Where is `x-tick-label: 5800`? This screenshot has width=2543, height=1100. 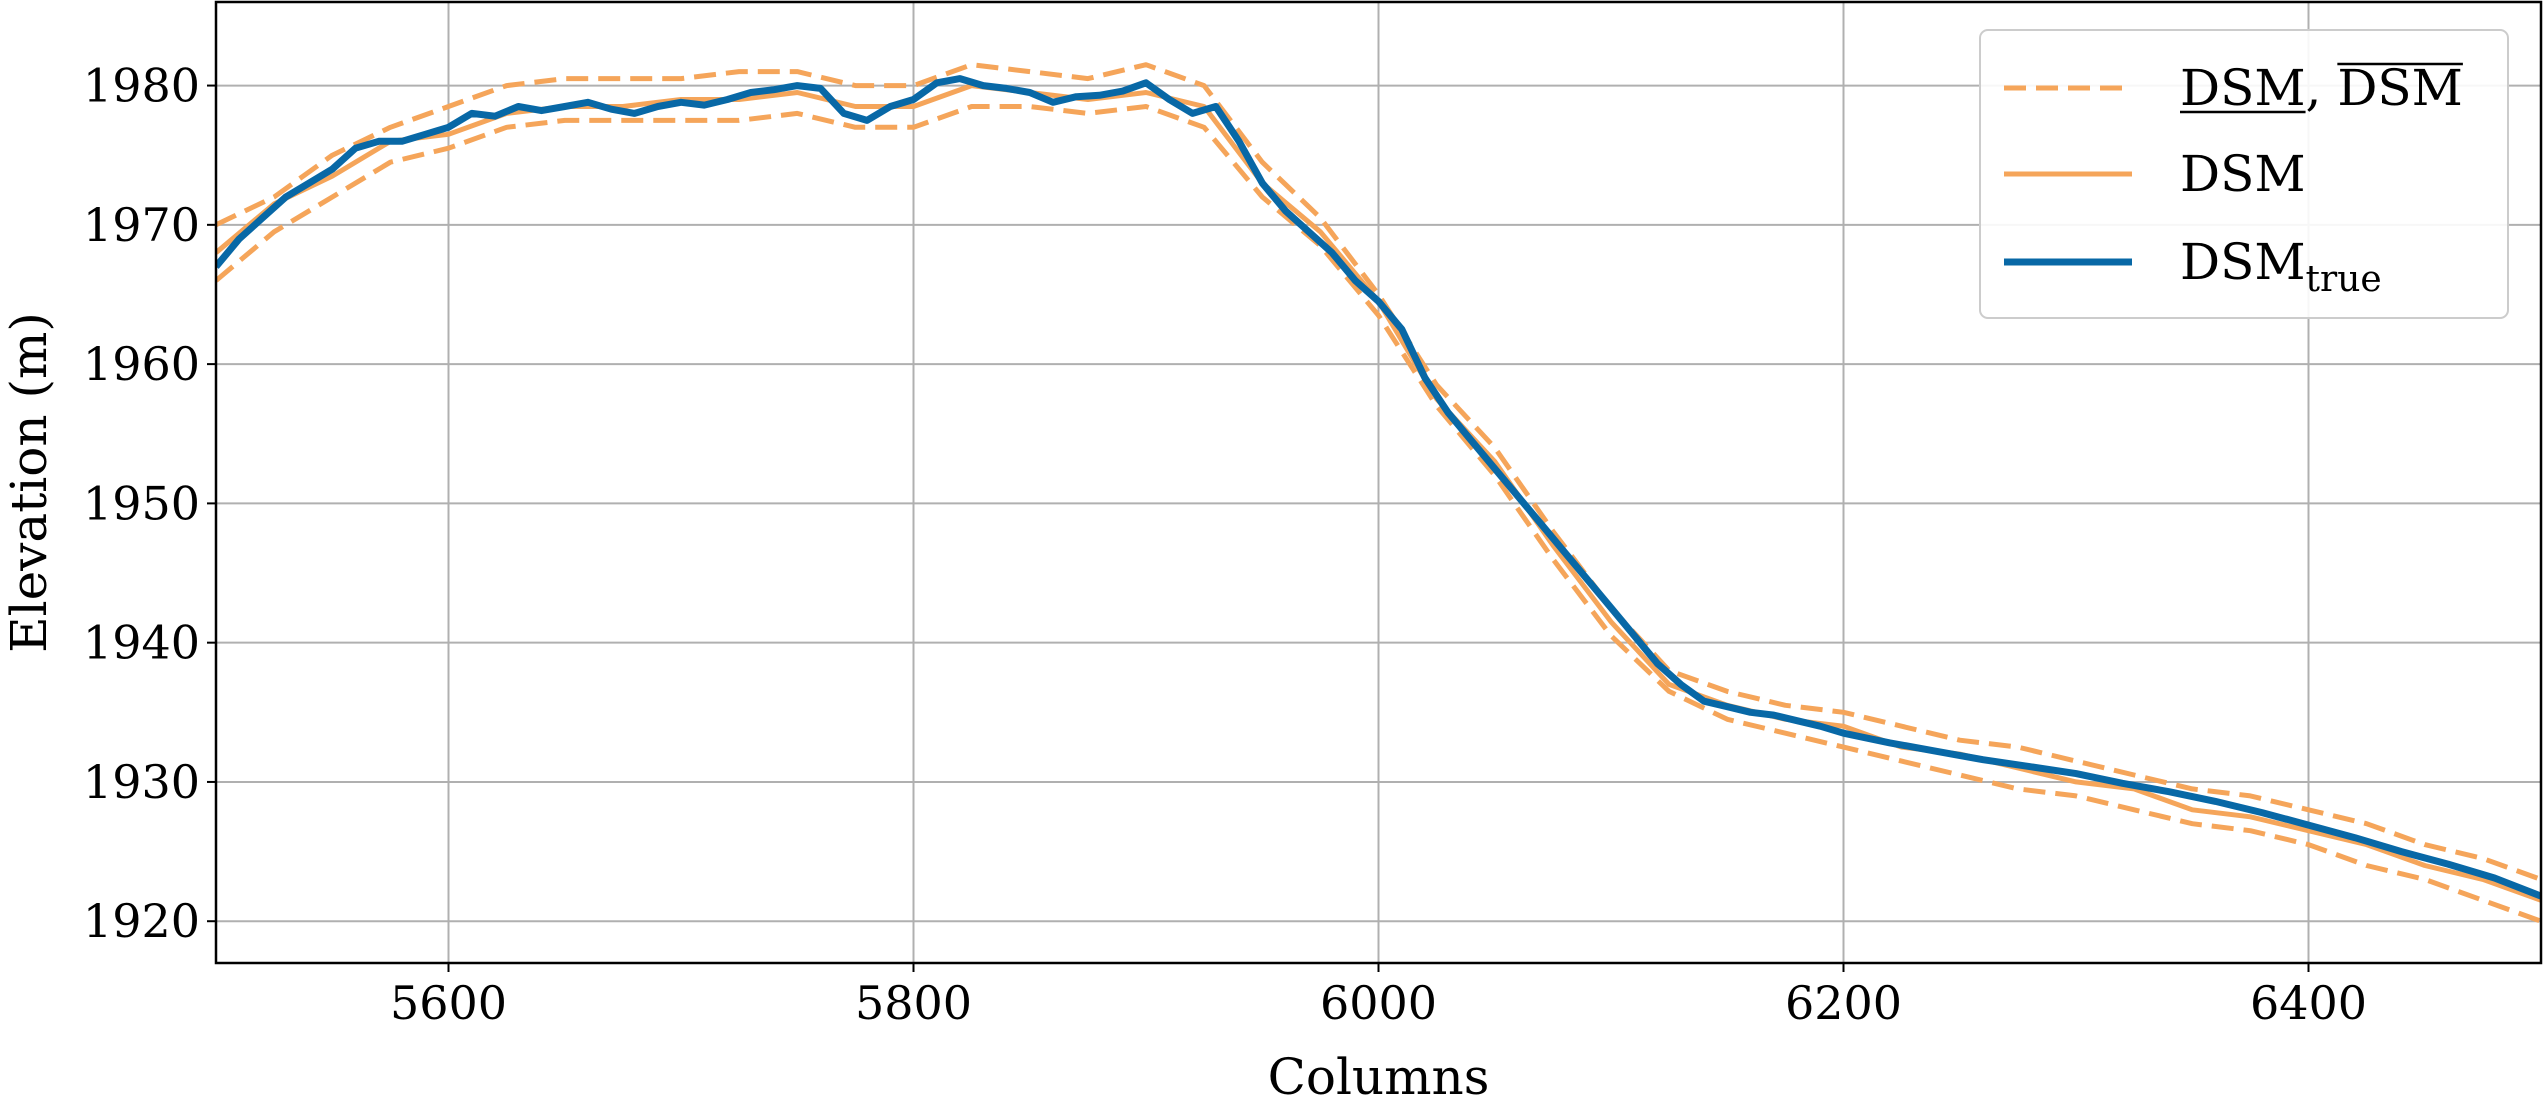 x-tick-label: 5800 is located at coordinates (913, 1003).